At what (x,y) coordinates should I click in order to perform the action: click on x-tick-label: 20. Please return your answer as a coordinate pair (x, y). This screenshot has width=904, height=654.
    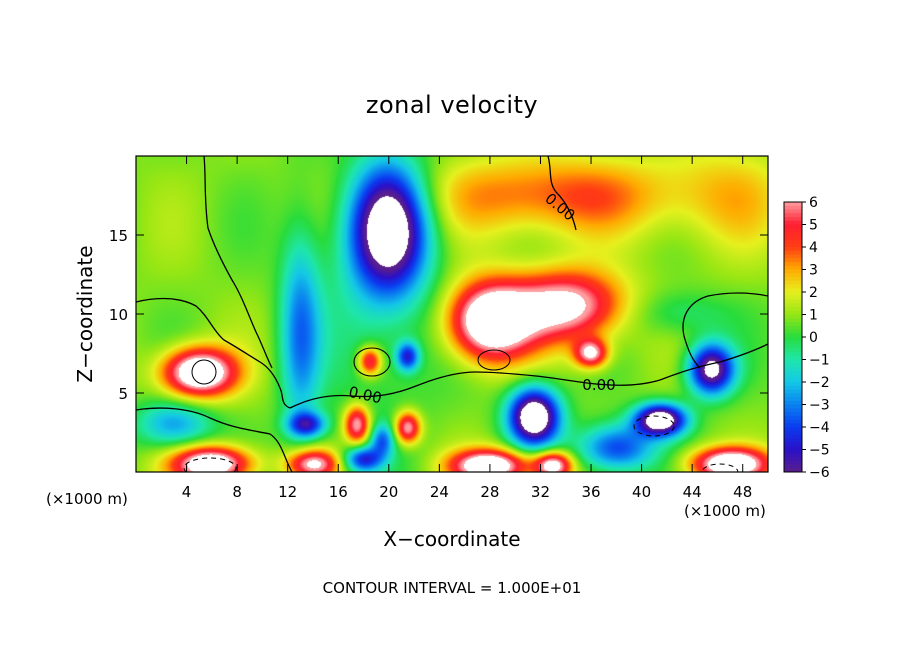
    Looking at the image, I should click on (388, 492).